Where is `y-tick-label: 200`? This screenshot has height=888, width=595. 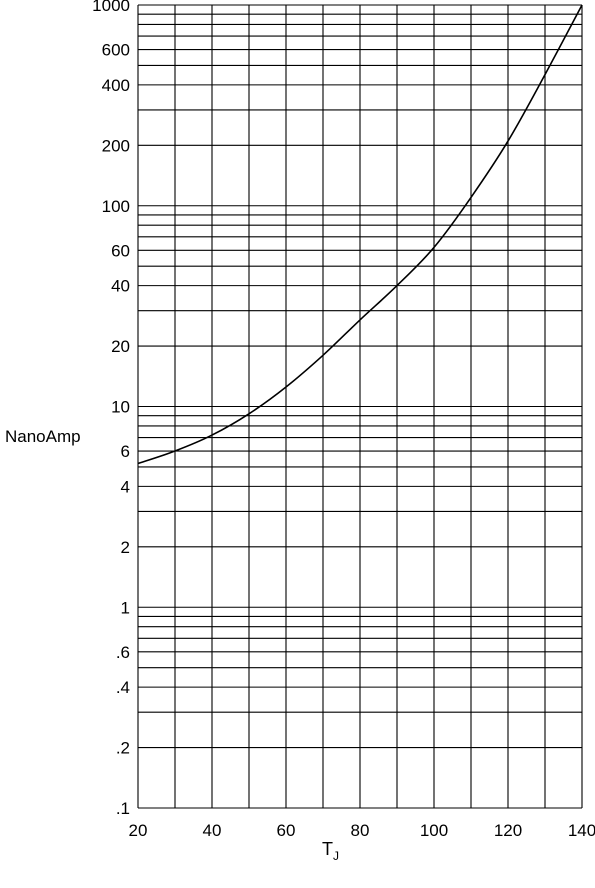 y-tick-label: 200 is located at coordinates (116, 145).